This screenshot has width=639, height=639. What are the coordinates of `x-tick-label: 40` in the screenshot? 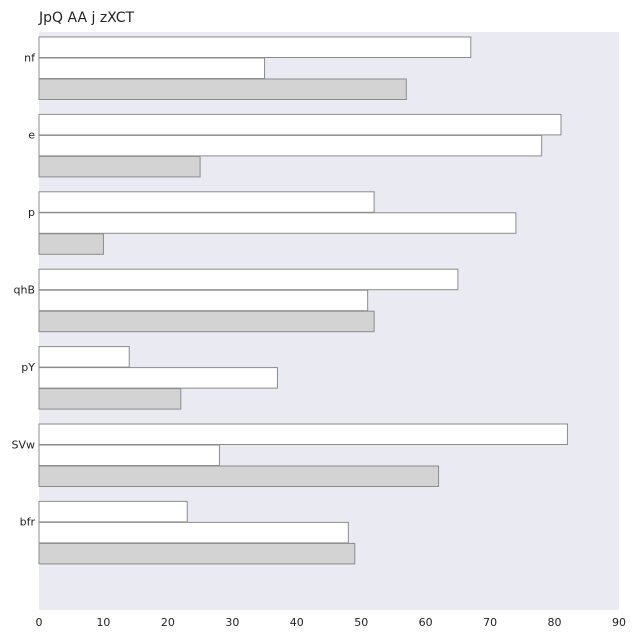 It's located at (297, 622).